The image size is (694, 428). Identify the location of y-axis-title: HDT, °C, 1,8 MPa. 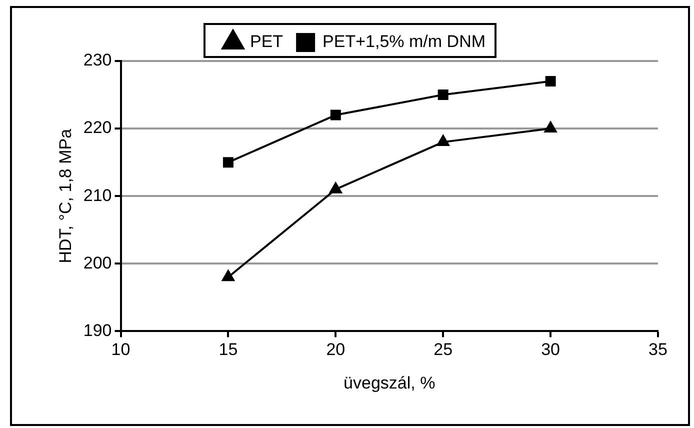
(65, 196).